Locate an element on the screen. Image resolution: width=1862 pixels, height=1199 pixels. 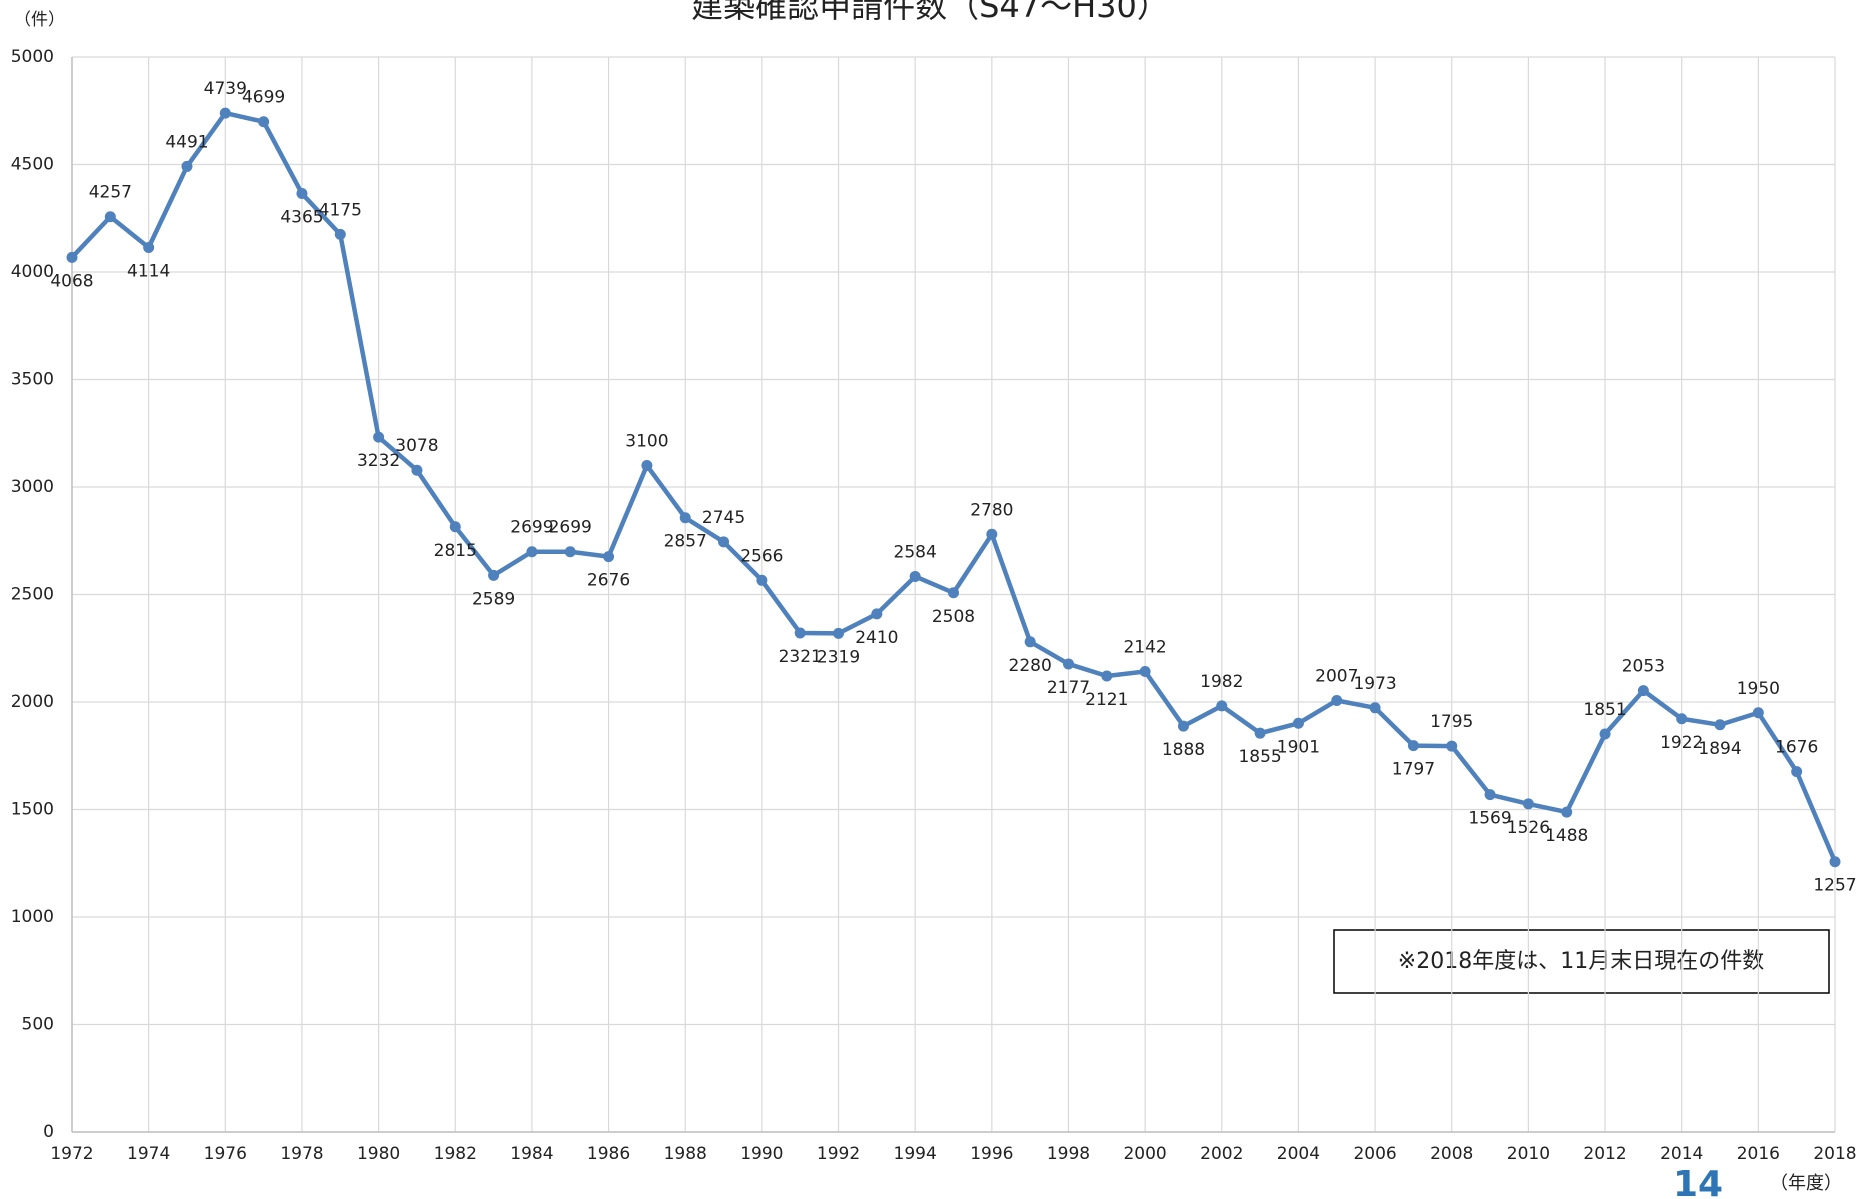
data-label: 1795 is located at coordinates (1451, 722).